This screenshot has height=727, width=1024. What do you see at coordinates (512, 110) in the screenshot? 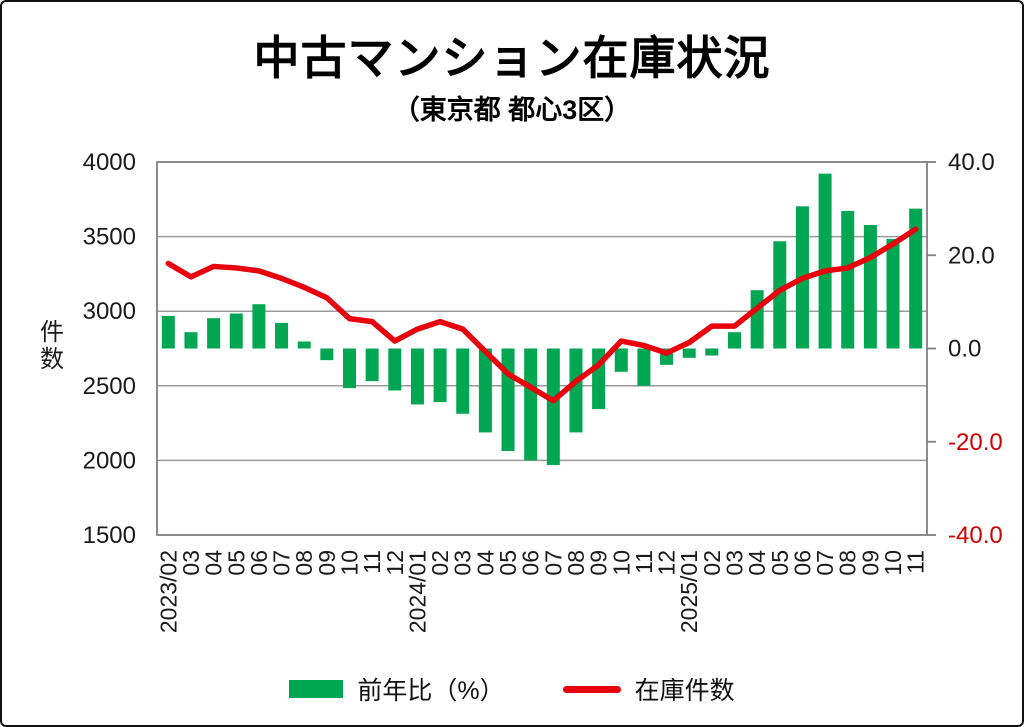
I see `chart-subtitle: （東京都 都心3区）` at bounding box center [512, 110].